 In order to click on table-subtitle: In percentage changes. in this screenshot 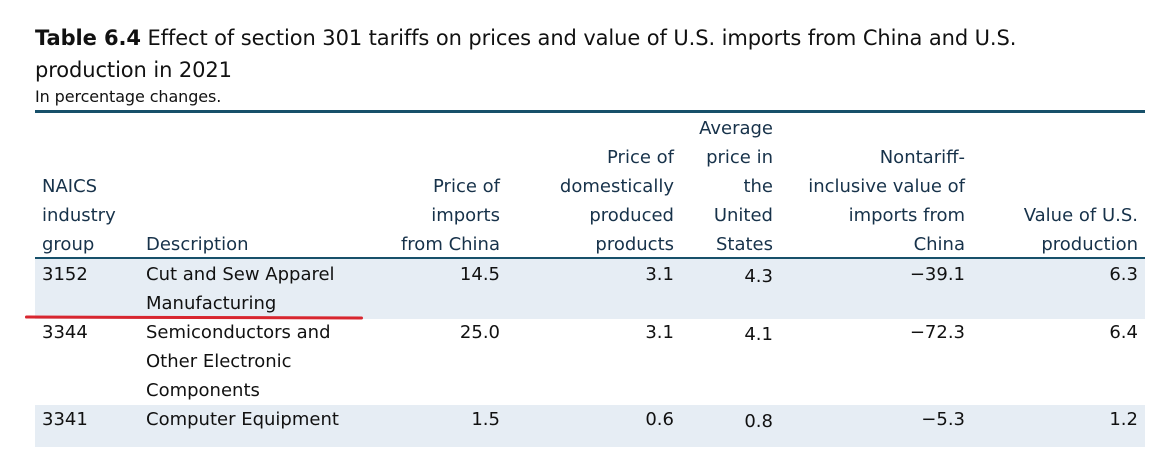, I will do `click(128, 96)`.